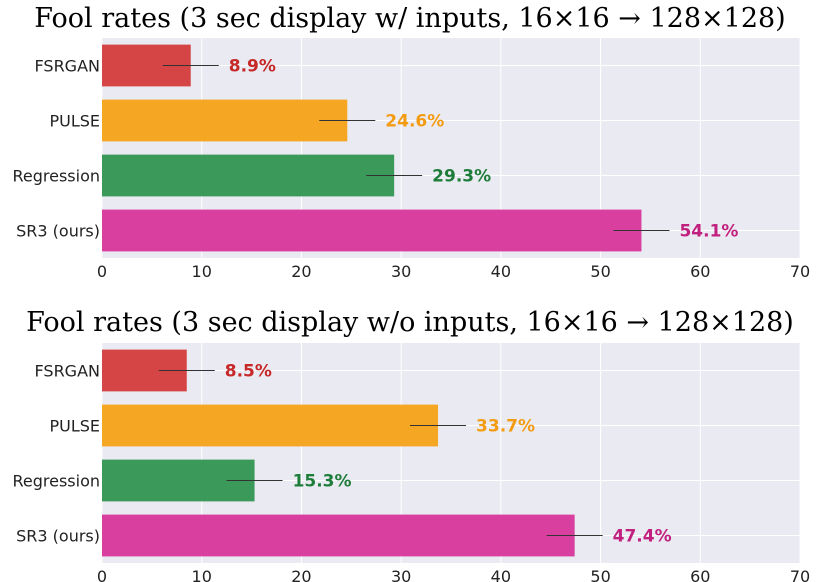 This screenshot has width=820, height=582. I want to click on value-label: 33.7%, so click(505, 427).